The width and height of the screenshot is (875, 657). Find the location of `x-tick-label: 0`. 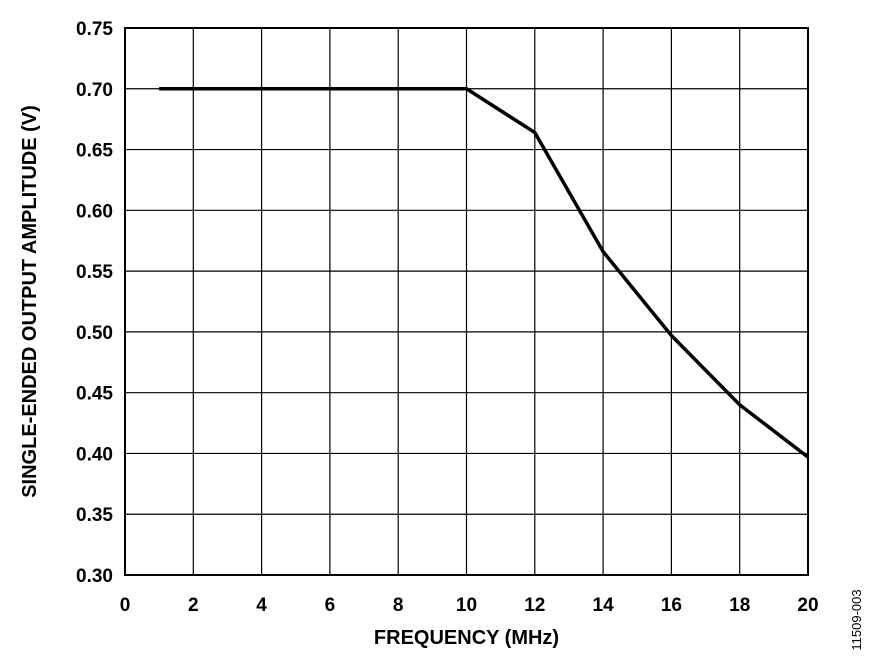

x-tick-label: 0 is located at coordinates (125, 605).